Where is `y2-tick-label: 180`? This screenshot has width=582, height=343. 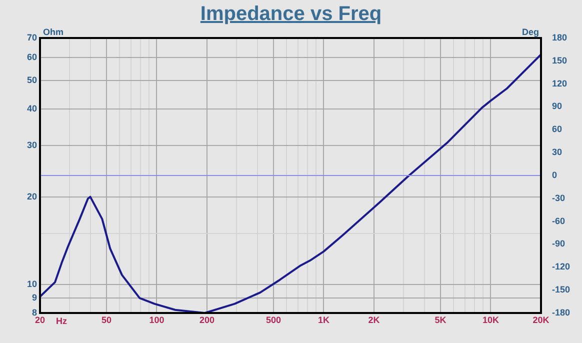 y2-tick-label: 180 is located at coordinates (560, 37).